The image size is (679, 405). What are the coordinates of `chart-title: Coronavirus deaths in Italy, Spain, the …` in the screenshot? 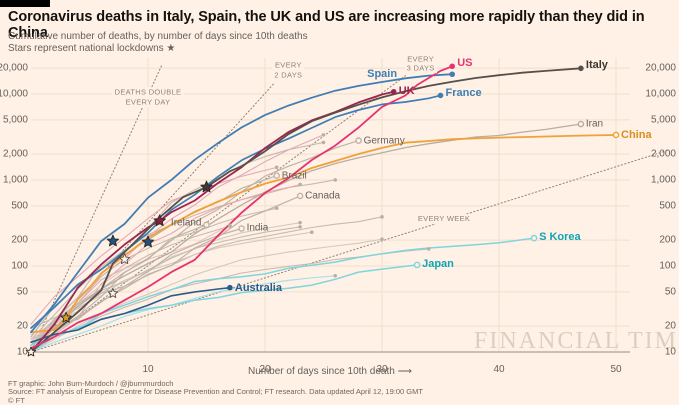 It's located at (326, 25).